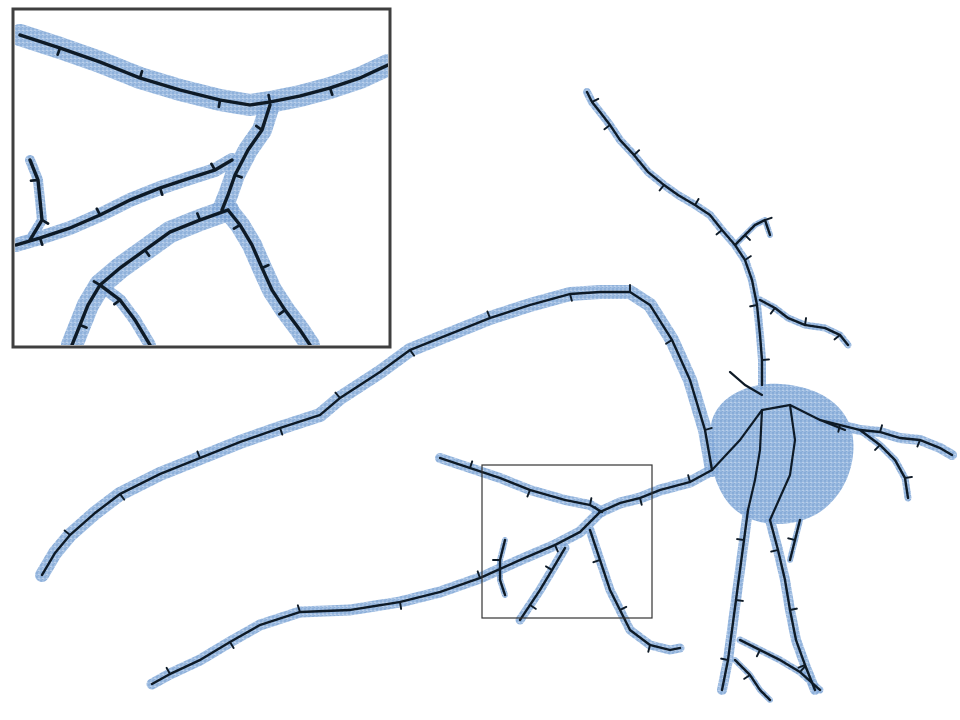 The height and width of the screenshot is (720, 960). I want to click on dendrite-mid-down-skeleton, so click(635, 590).